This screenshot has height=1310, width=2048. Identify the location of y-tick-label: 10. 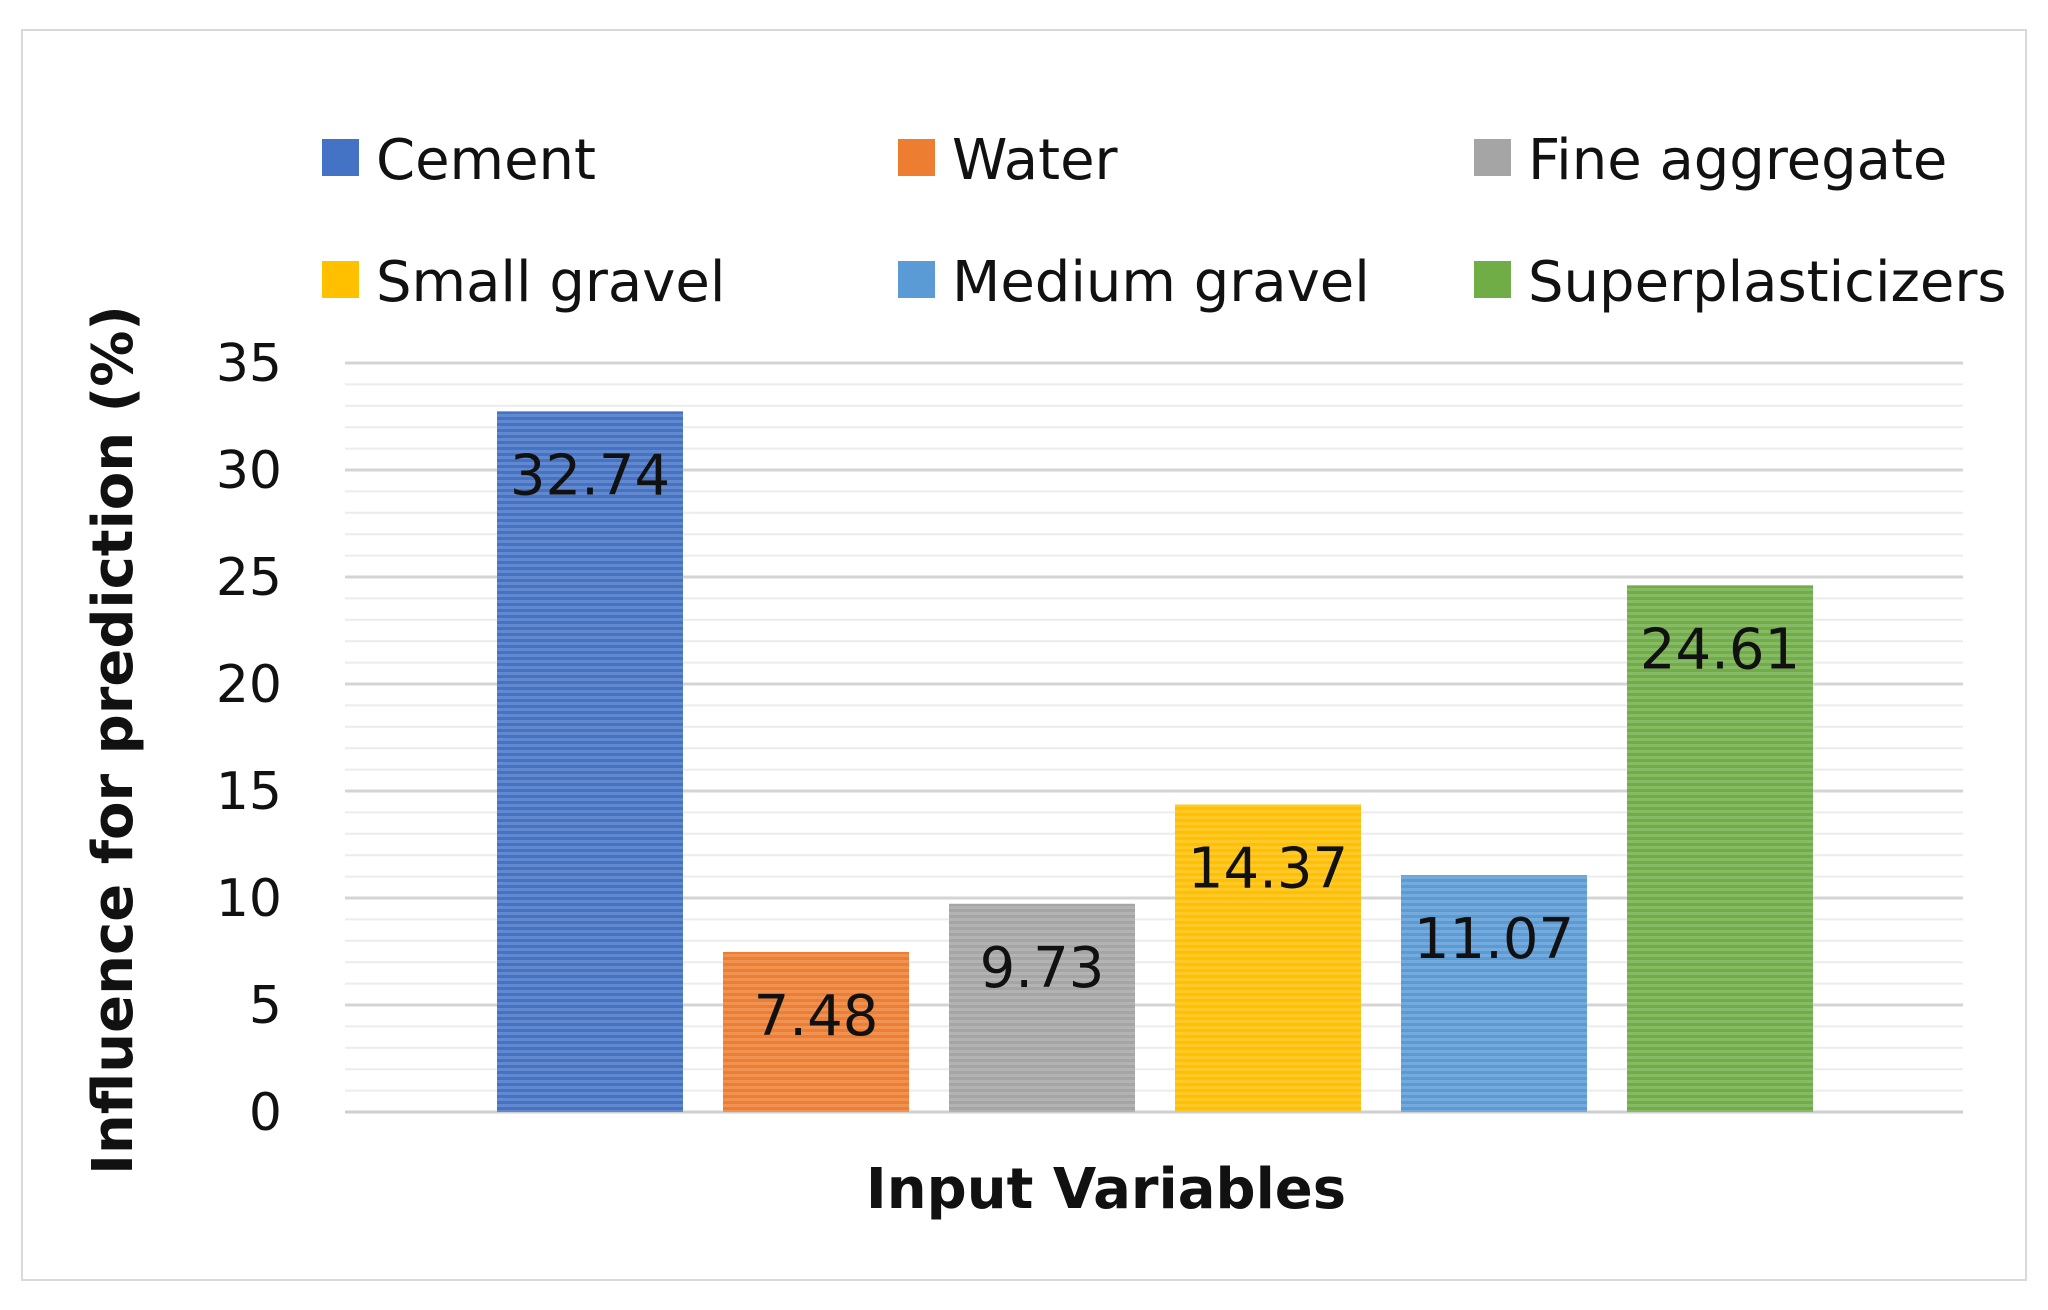
(249, 899).